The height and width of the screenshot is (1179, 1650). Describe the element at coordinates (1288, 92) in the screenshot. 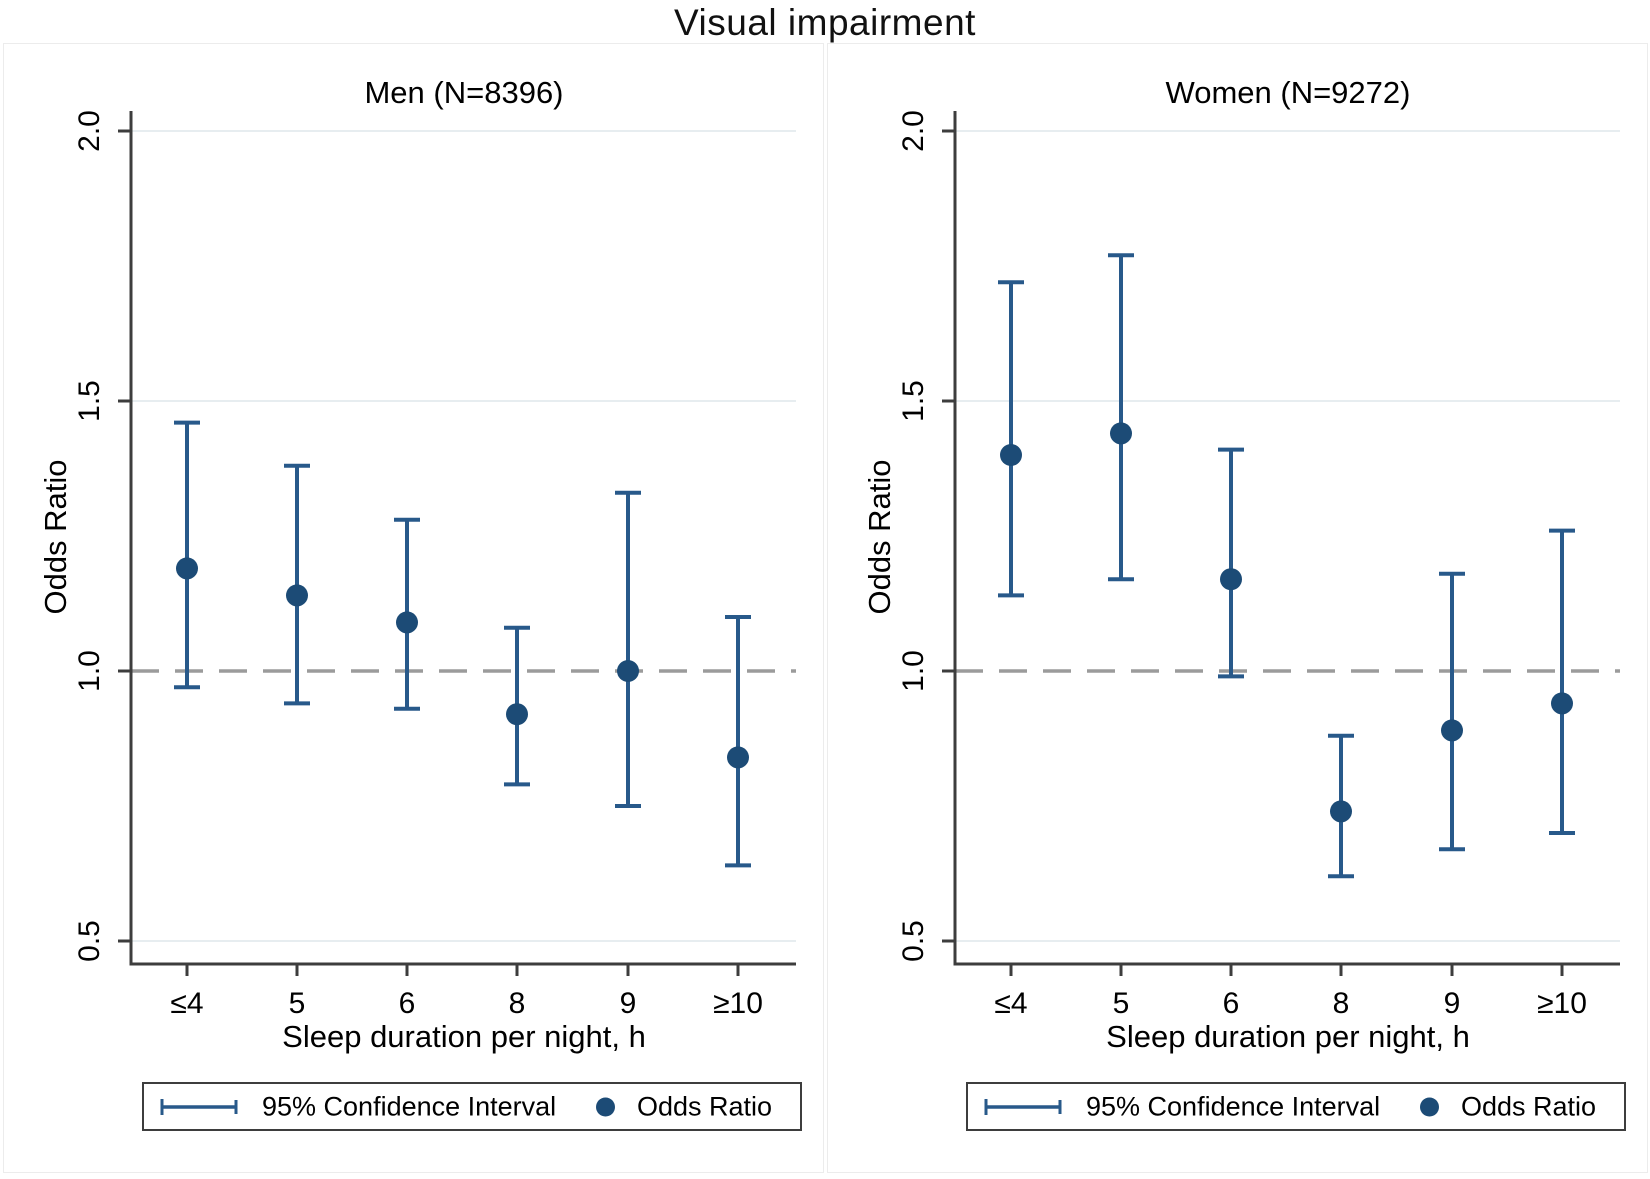

I see `panel-title-women: Women (N=9272)` at that location.